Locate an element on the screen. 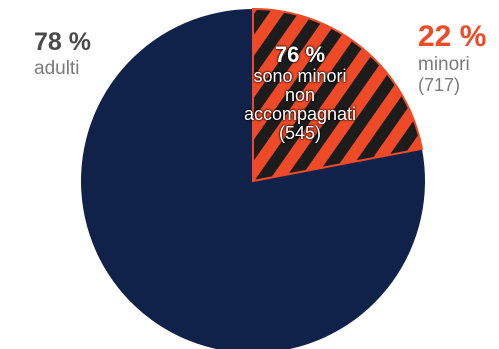  minori-percent: 22 % is located at coordinates (452, 36).